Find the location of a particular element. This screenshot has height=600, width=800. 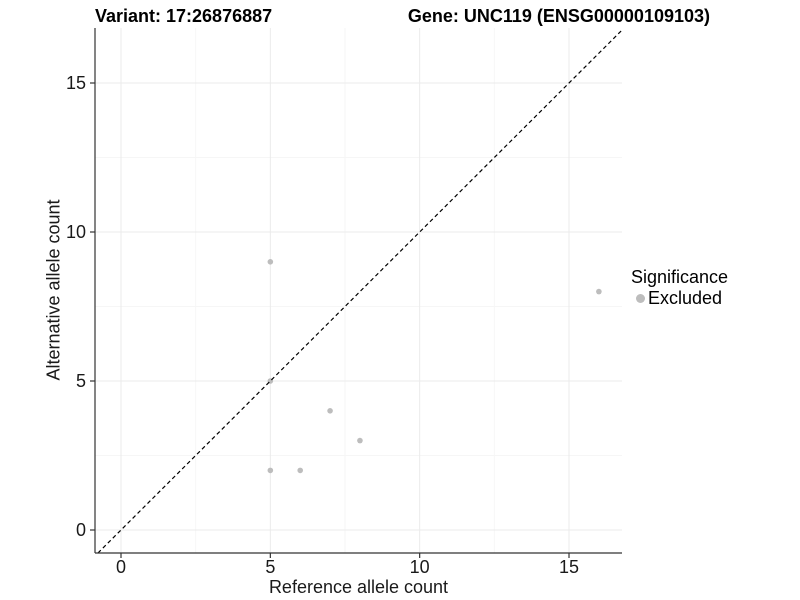

legend-item-excluded: Excluded is located at coordinates (679, 298).